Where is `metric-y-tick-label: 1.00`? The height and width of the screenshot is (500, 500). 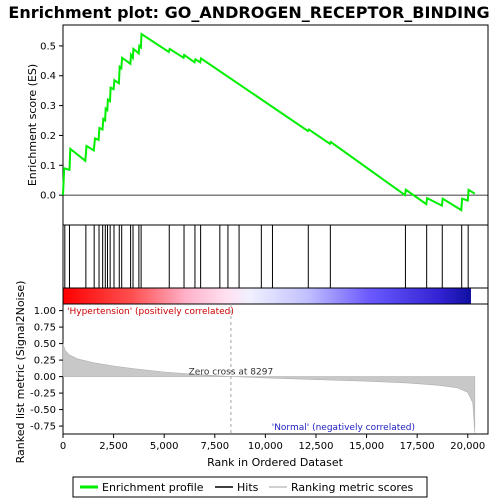 metric-y-tick-label: 1.00 is located at coordinates (45, 311).